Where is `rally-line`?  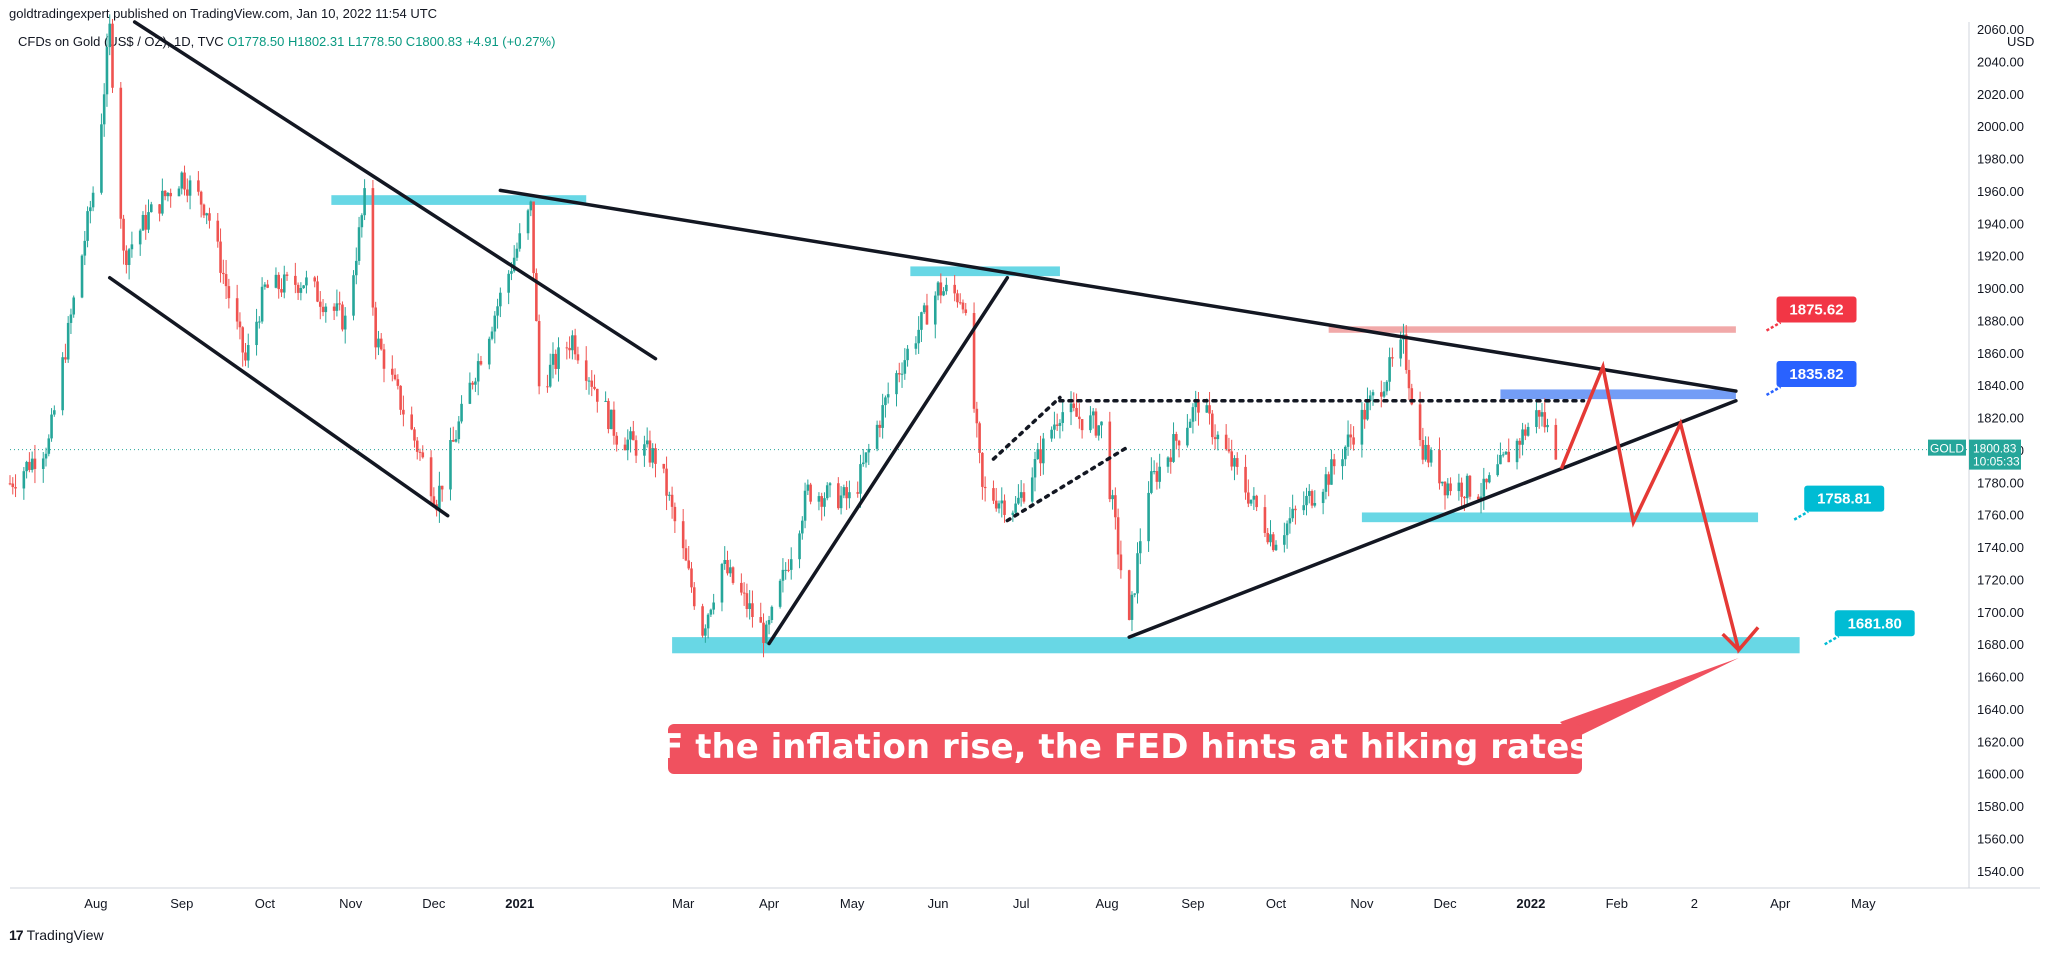 rally-line is located at coordinates (888, 461).